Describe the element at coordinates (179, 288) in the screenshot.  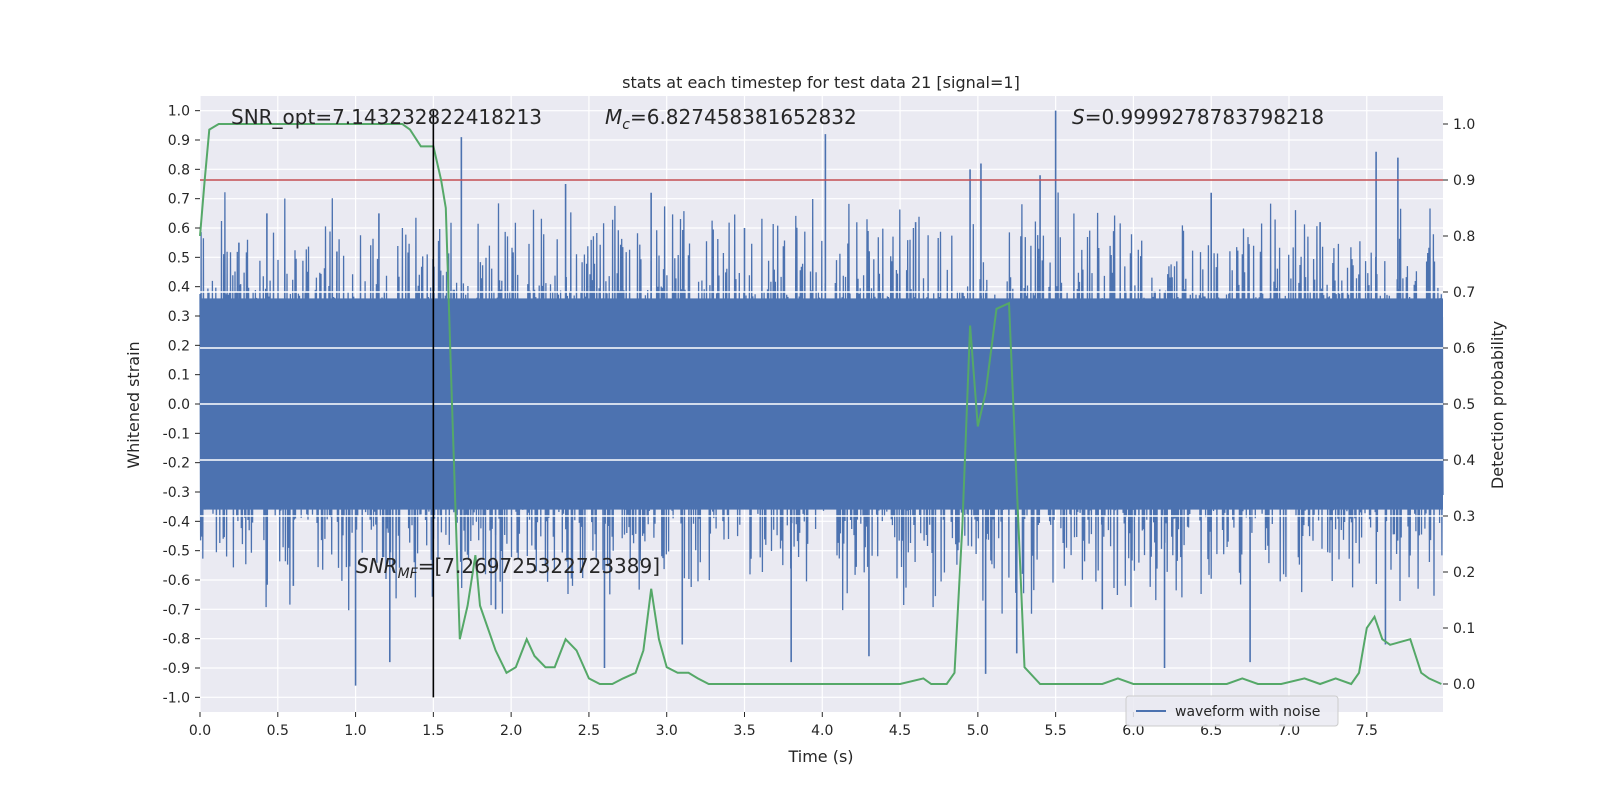
I see `left-tick-label: 0.4` at that location.